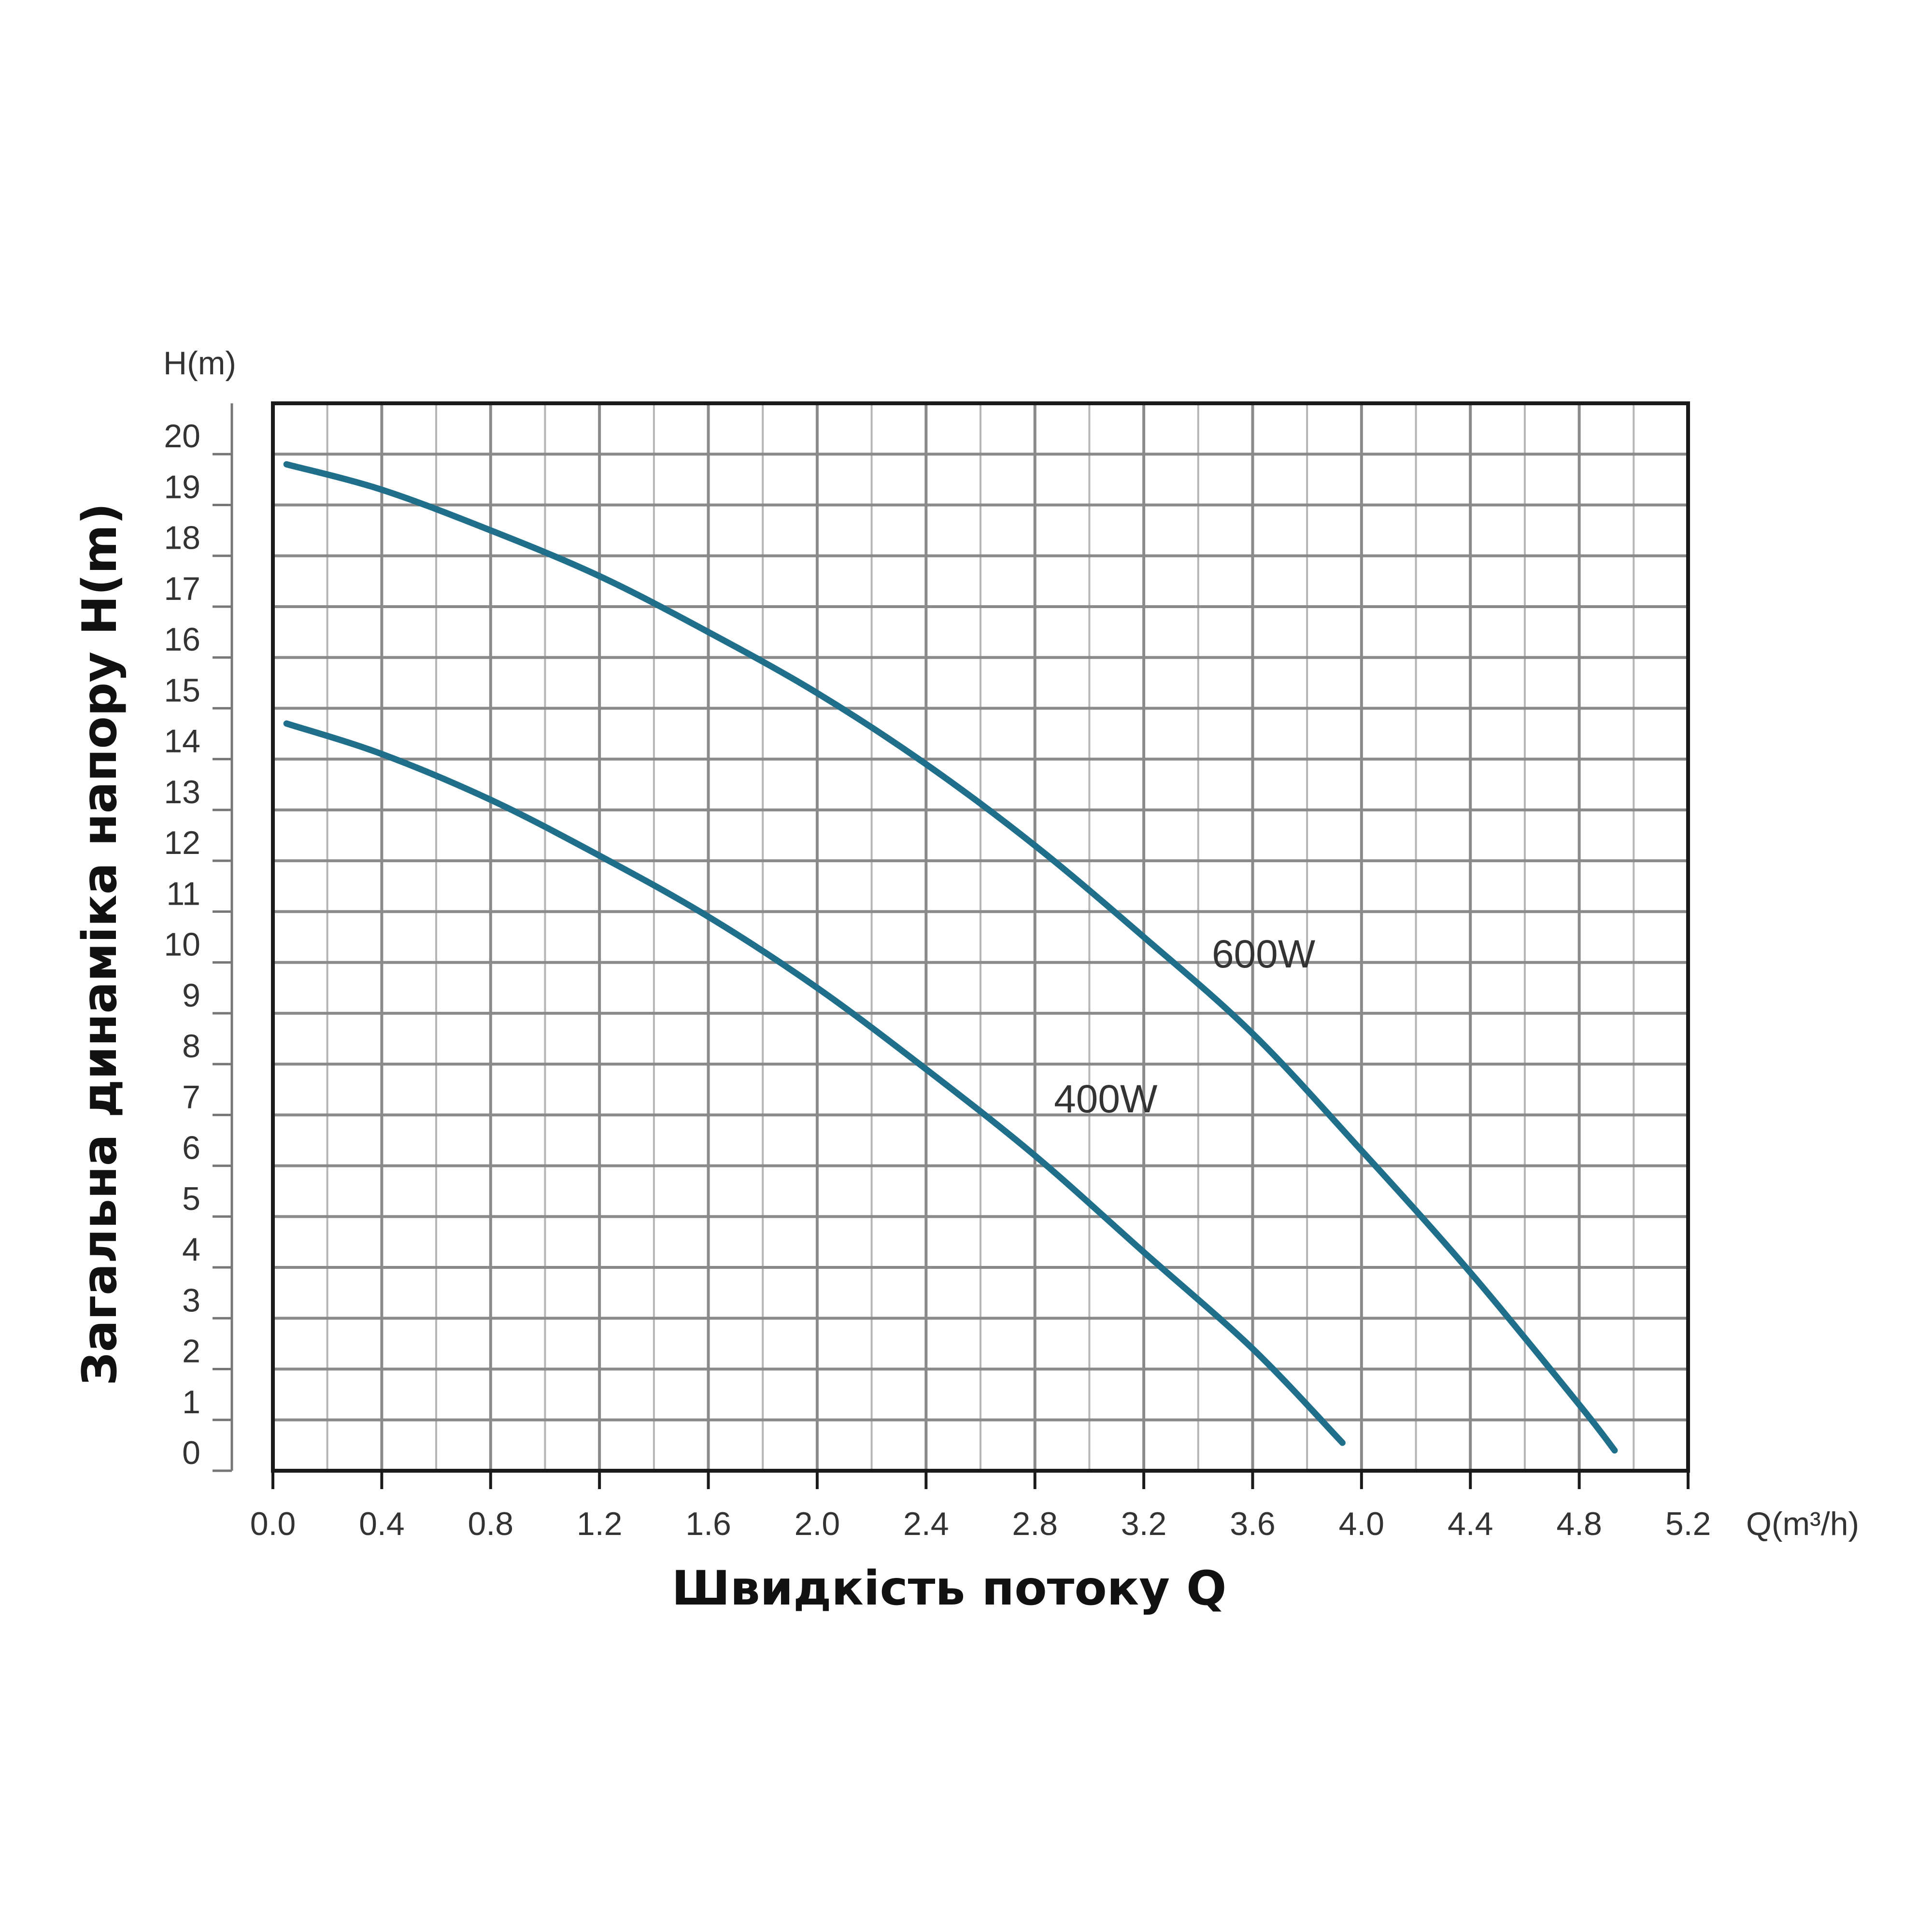  I want to click on y-tick-label: 13, so click(182, 792).